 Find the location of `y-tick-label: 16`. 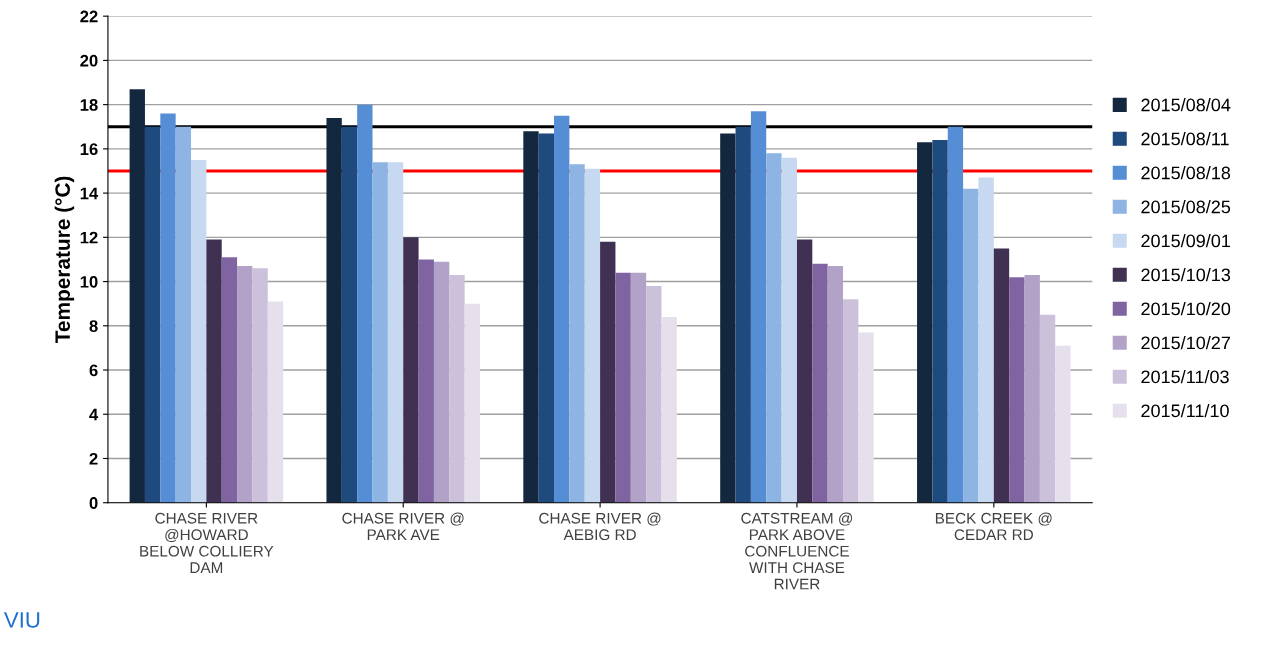

y-tick-label: 16 is located at coordinates (89, 149).